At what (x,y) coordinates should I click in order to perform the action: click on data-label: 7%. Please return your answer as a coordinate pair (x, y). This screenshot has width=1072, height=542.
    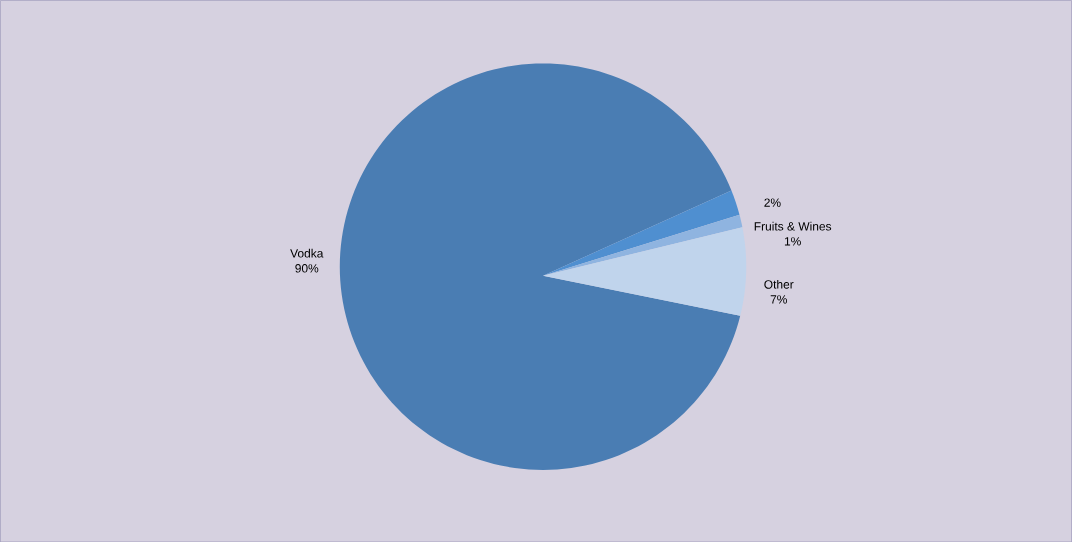
    Looking at the image, I should click on (778, 299).